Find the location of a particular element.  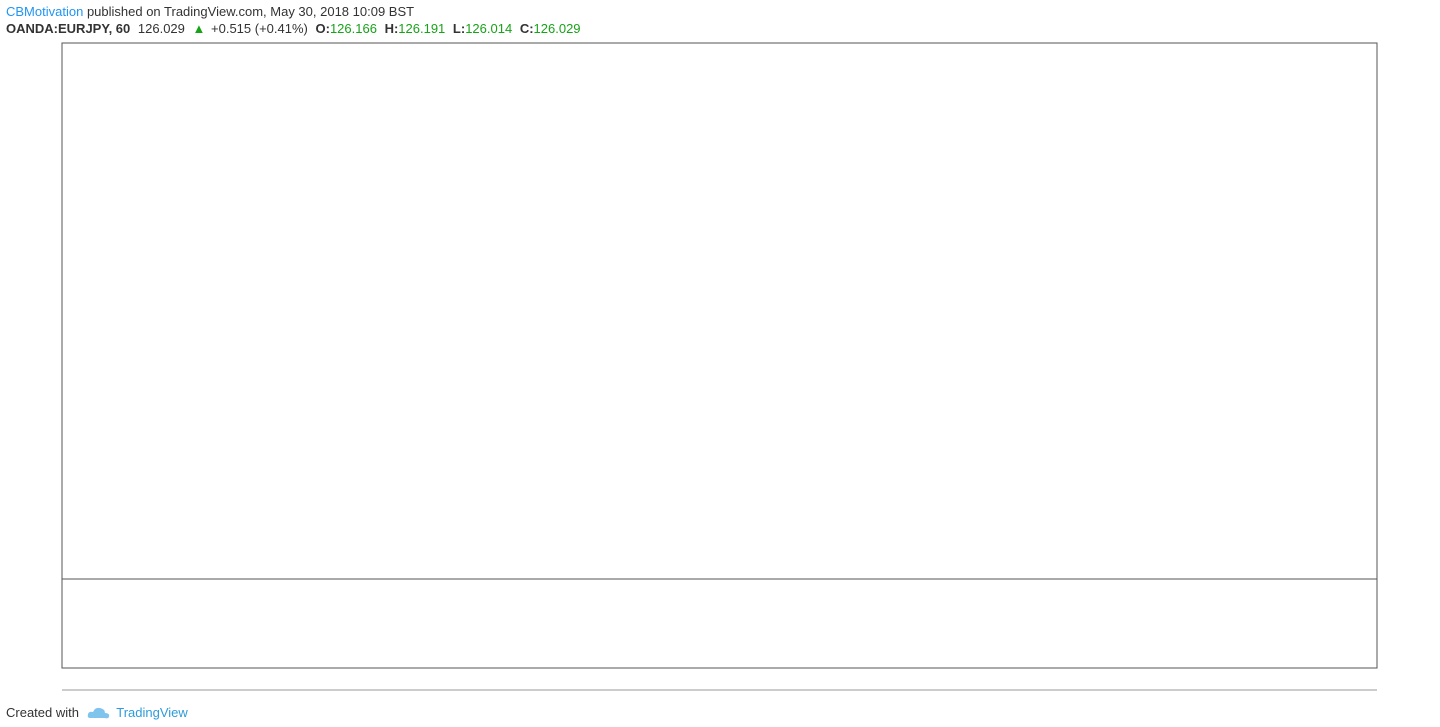

created-with: Created with is located at coordinates (42, 712).